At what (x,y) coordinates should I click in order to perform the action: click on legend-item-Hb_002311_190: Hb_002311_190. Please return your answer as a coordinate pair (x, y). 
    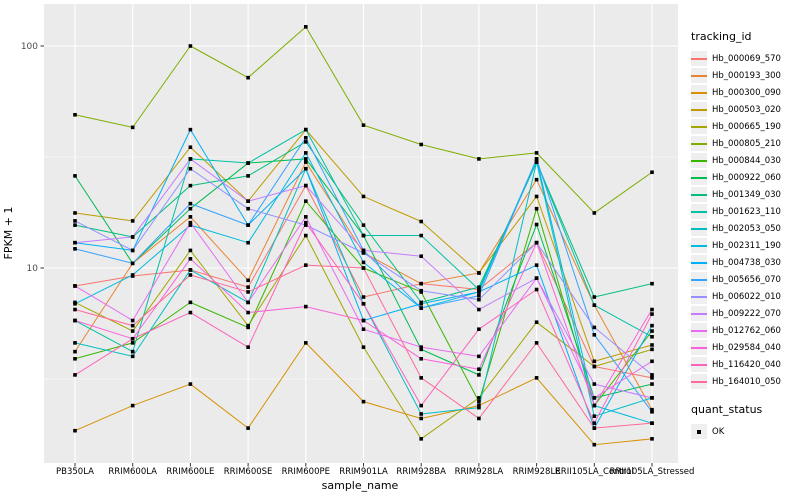
    Looking at the image, I should click on (745, 245).